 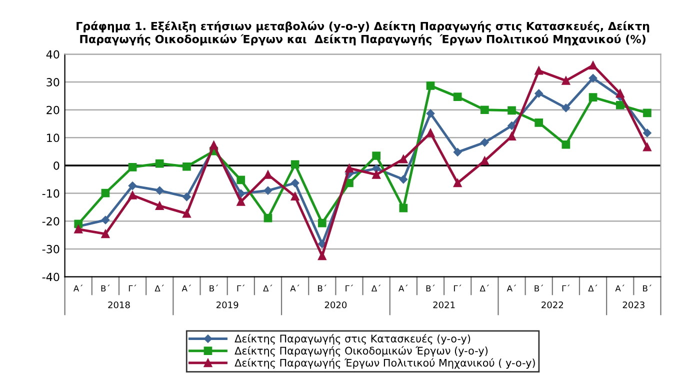 I want to click on text: 2021, so click(x=444, y=304).